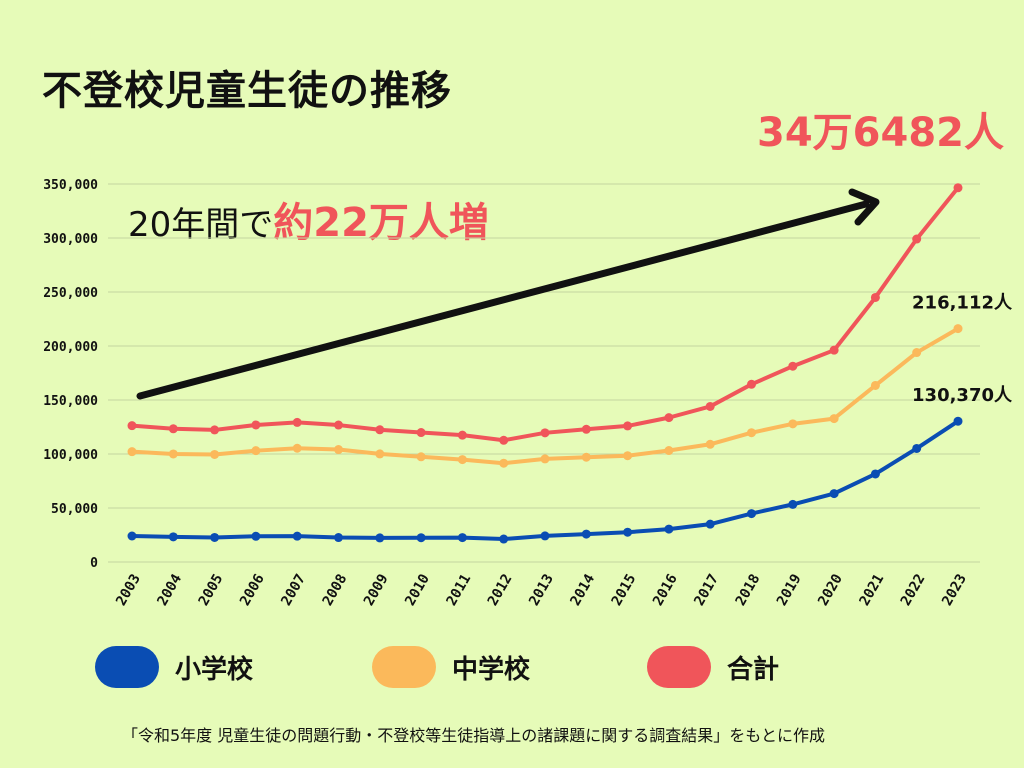  What do you see at coordinates (864, 207) in the screenshot?
I see `arrow-head` at bounding box center [864, 207].